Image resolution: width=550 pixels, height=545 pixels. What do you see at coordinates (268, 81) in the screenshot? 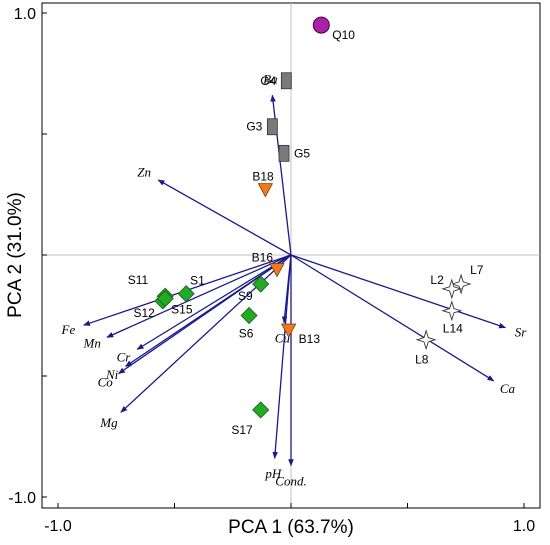
I see `point-label: G4` at bounding box center [268, 81].